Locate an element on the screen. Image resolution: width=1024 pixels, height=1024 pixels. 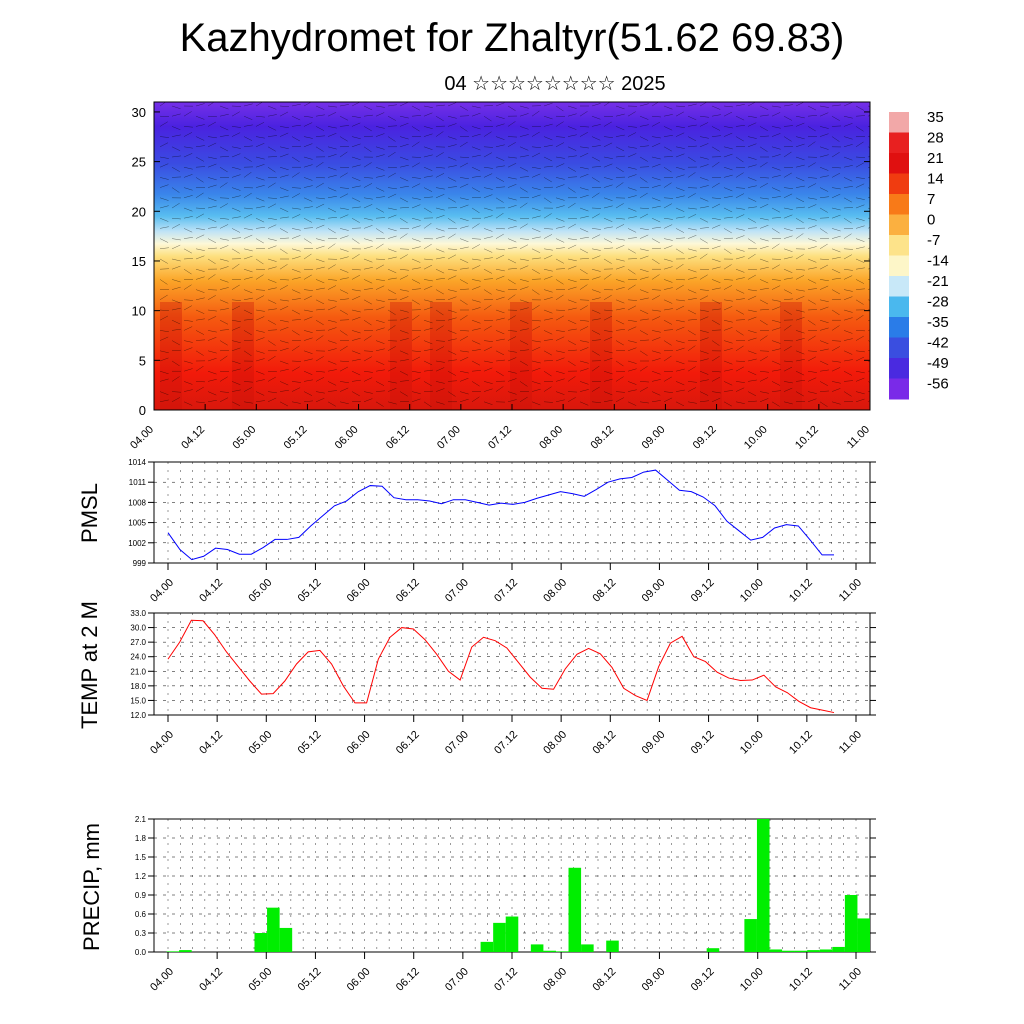
y-tick-label: 2.1 is located at coordinates (141, 819).